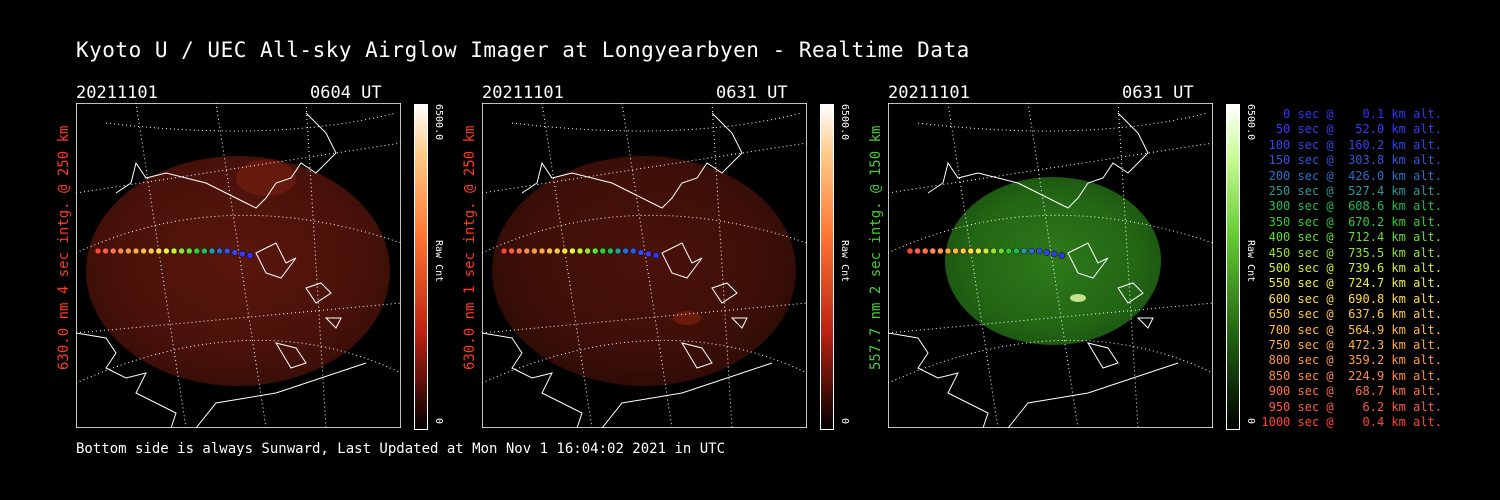 The width and height of the screenshot is (1500, 500). Describe the element at coordinates (1355, 206) in the screenshot. I see `legend-row: 300 sec @ 608.6 km alt.` at that location.